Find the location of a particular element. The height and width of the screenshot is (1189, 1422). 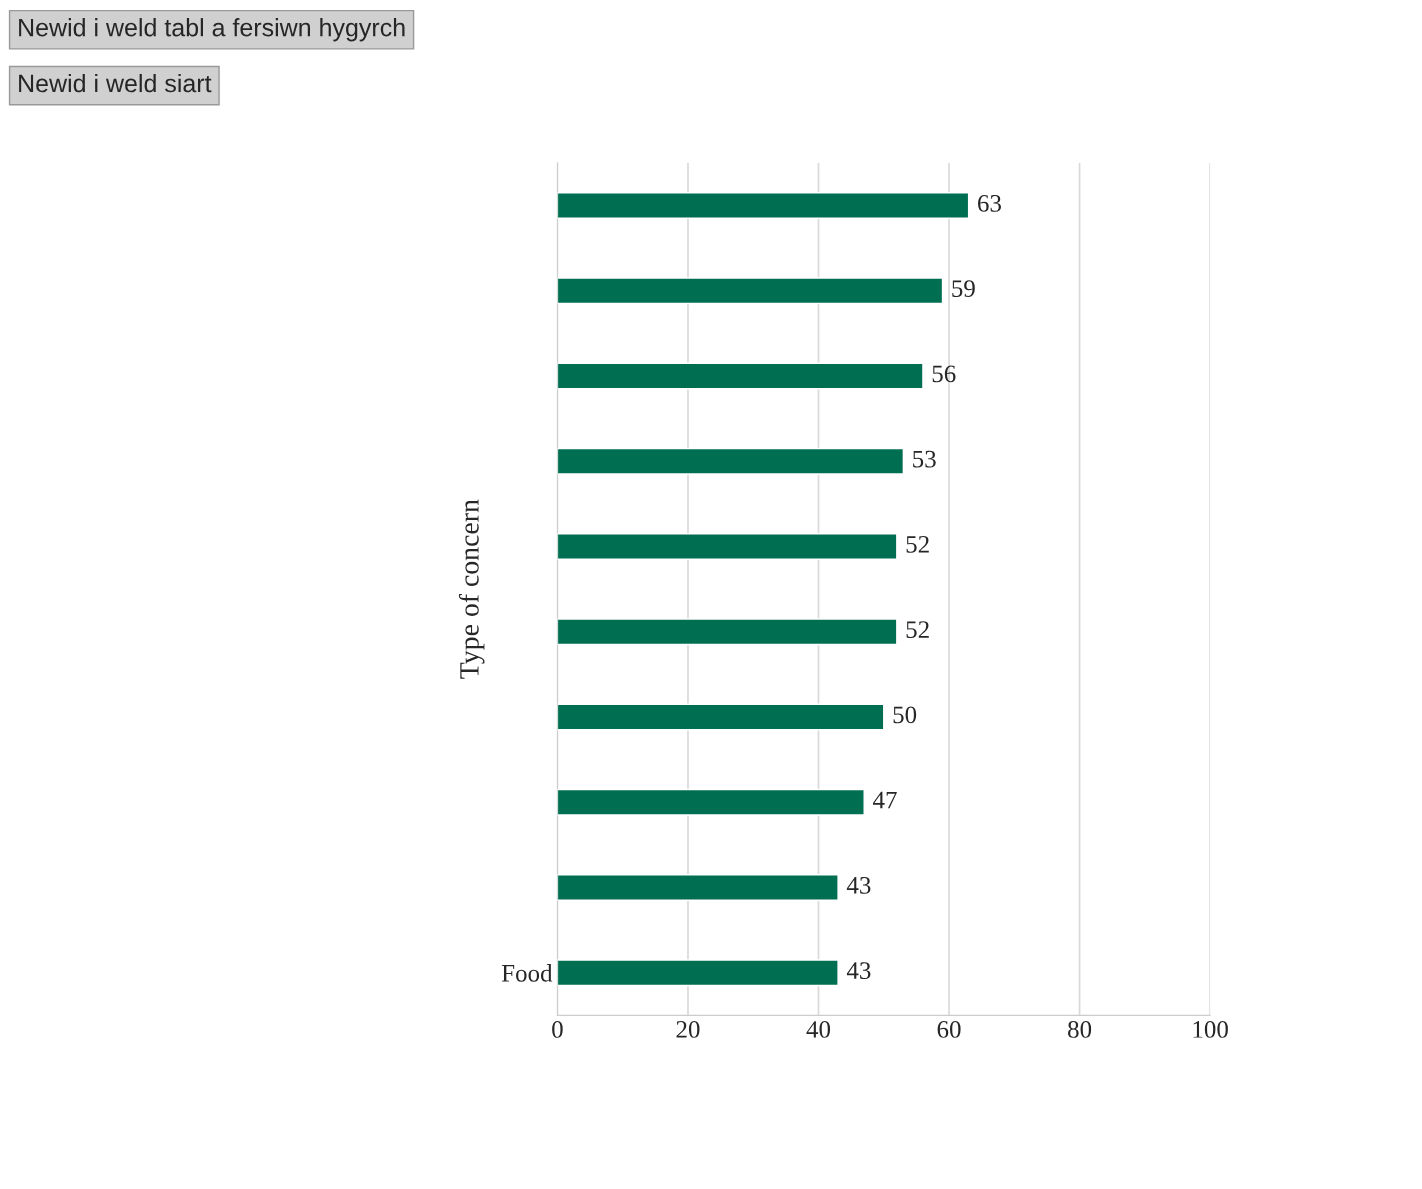

text: Newid i weld siart is located at coordinates (115, 83).